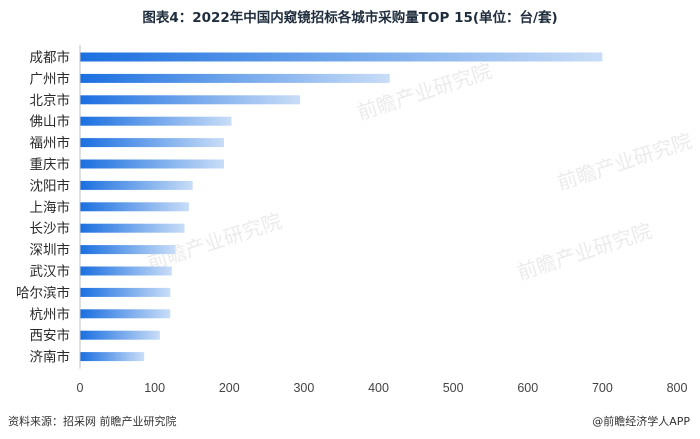 This screenshot has height=439, width=700. What do you see at coordinates (50, 357) in the screenshot?
I see `category-label: 济南市` at bounding box center [50, 357].